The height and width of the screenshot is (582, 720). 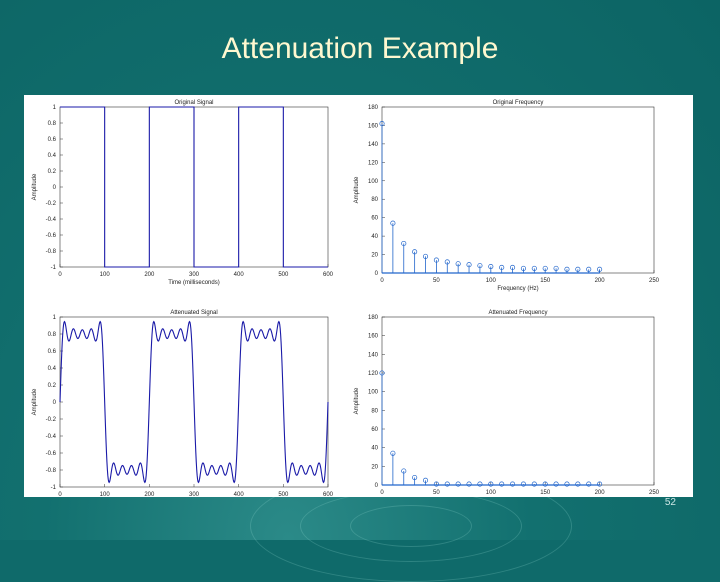 What do you see at coordinates (436, 281) in the screenshot?
I see `x-tick-label: 50` at bounding box center [436, 281].